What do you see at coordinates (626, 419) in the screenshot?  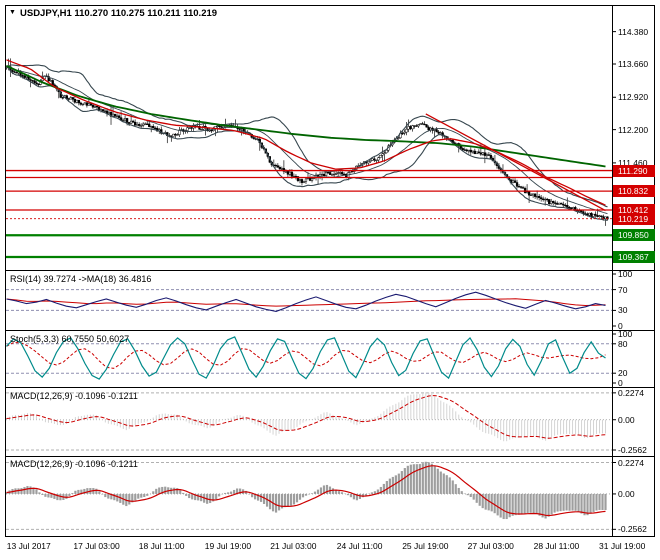 I see `macd1-axis-label: 0.00` at bounding box center [626, 419].